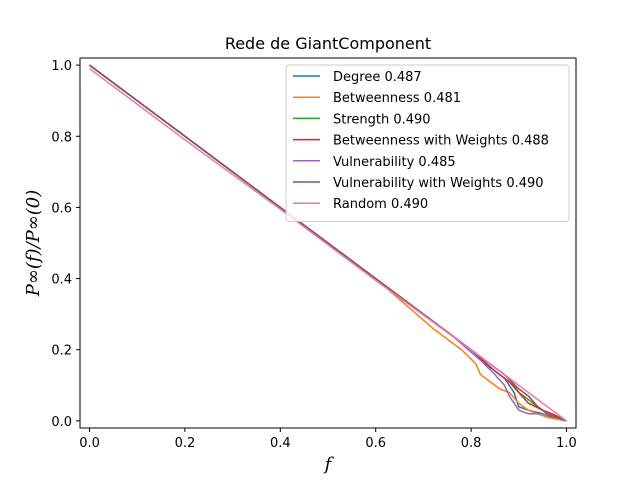 This screenshot has width=640, height=480. What do you see at coordinates (397, 98) in the screenshot?
I see `legend-entry-label: Betweenness 0.481` at bounding box center [397, 98].